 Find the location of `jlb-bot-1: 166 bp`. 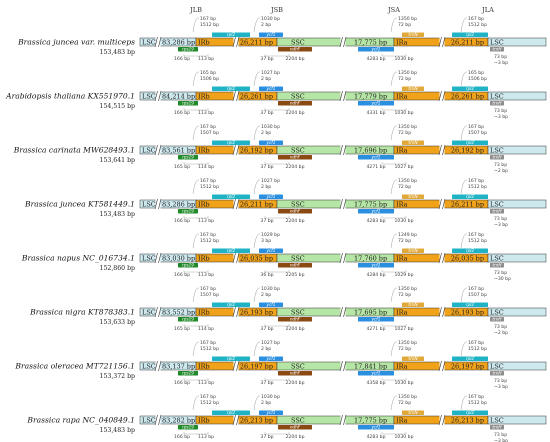

jlb-bot-1: 166 bp is located at coordinates (182, 221).